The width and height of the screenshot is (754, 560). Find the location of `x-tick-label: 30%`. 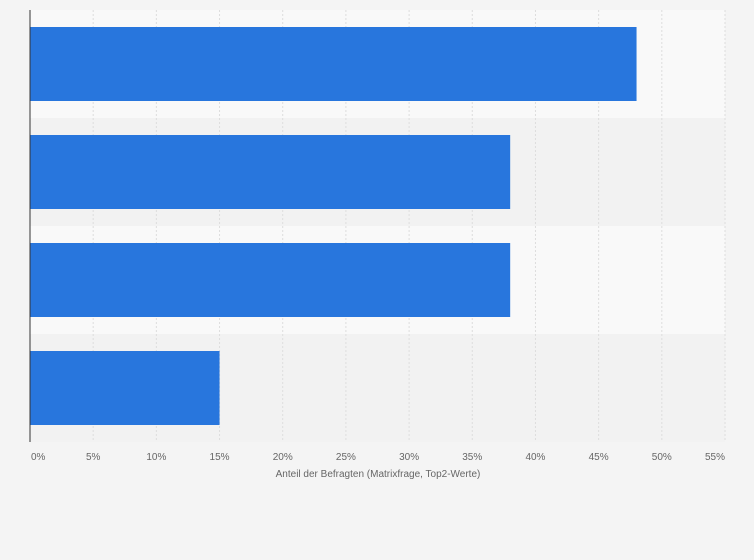

x-tick-label: 30% is located at coordinates (409, 457).